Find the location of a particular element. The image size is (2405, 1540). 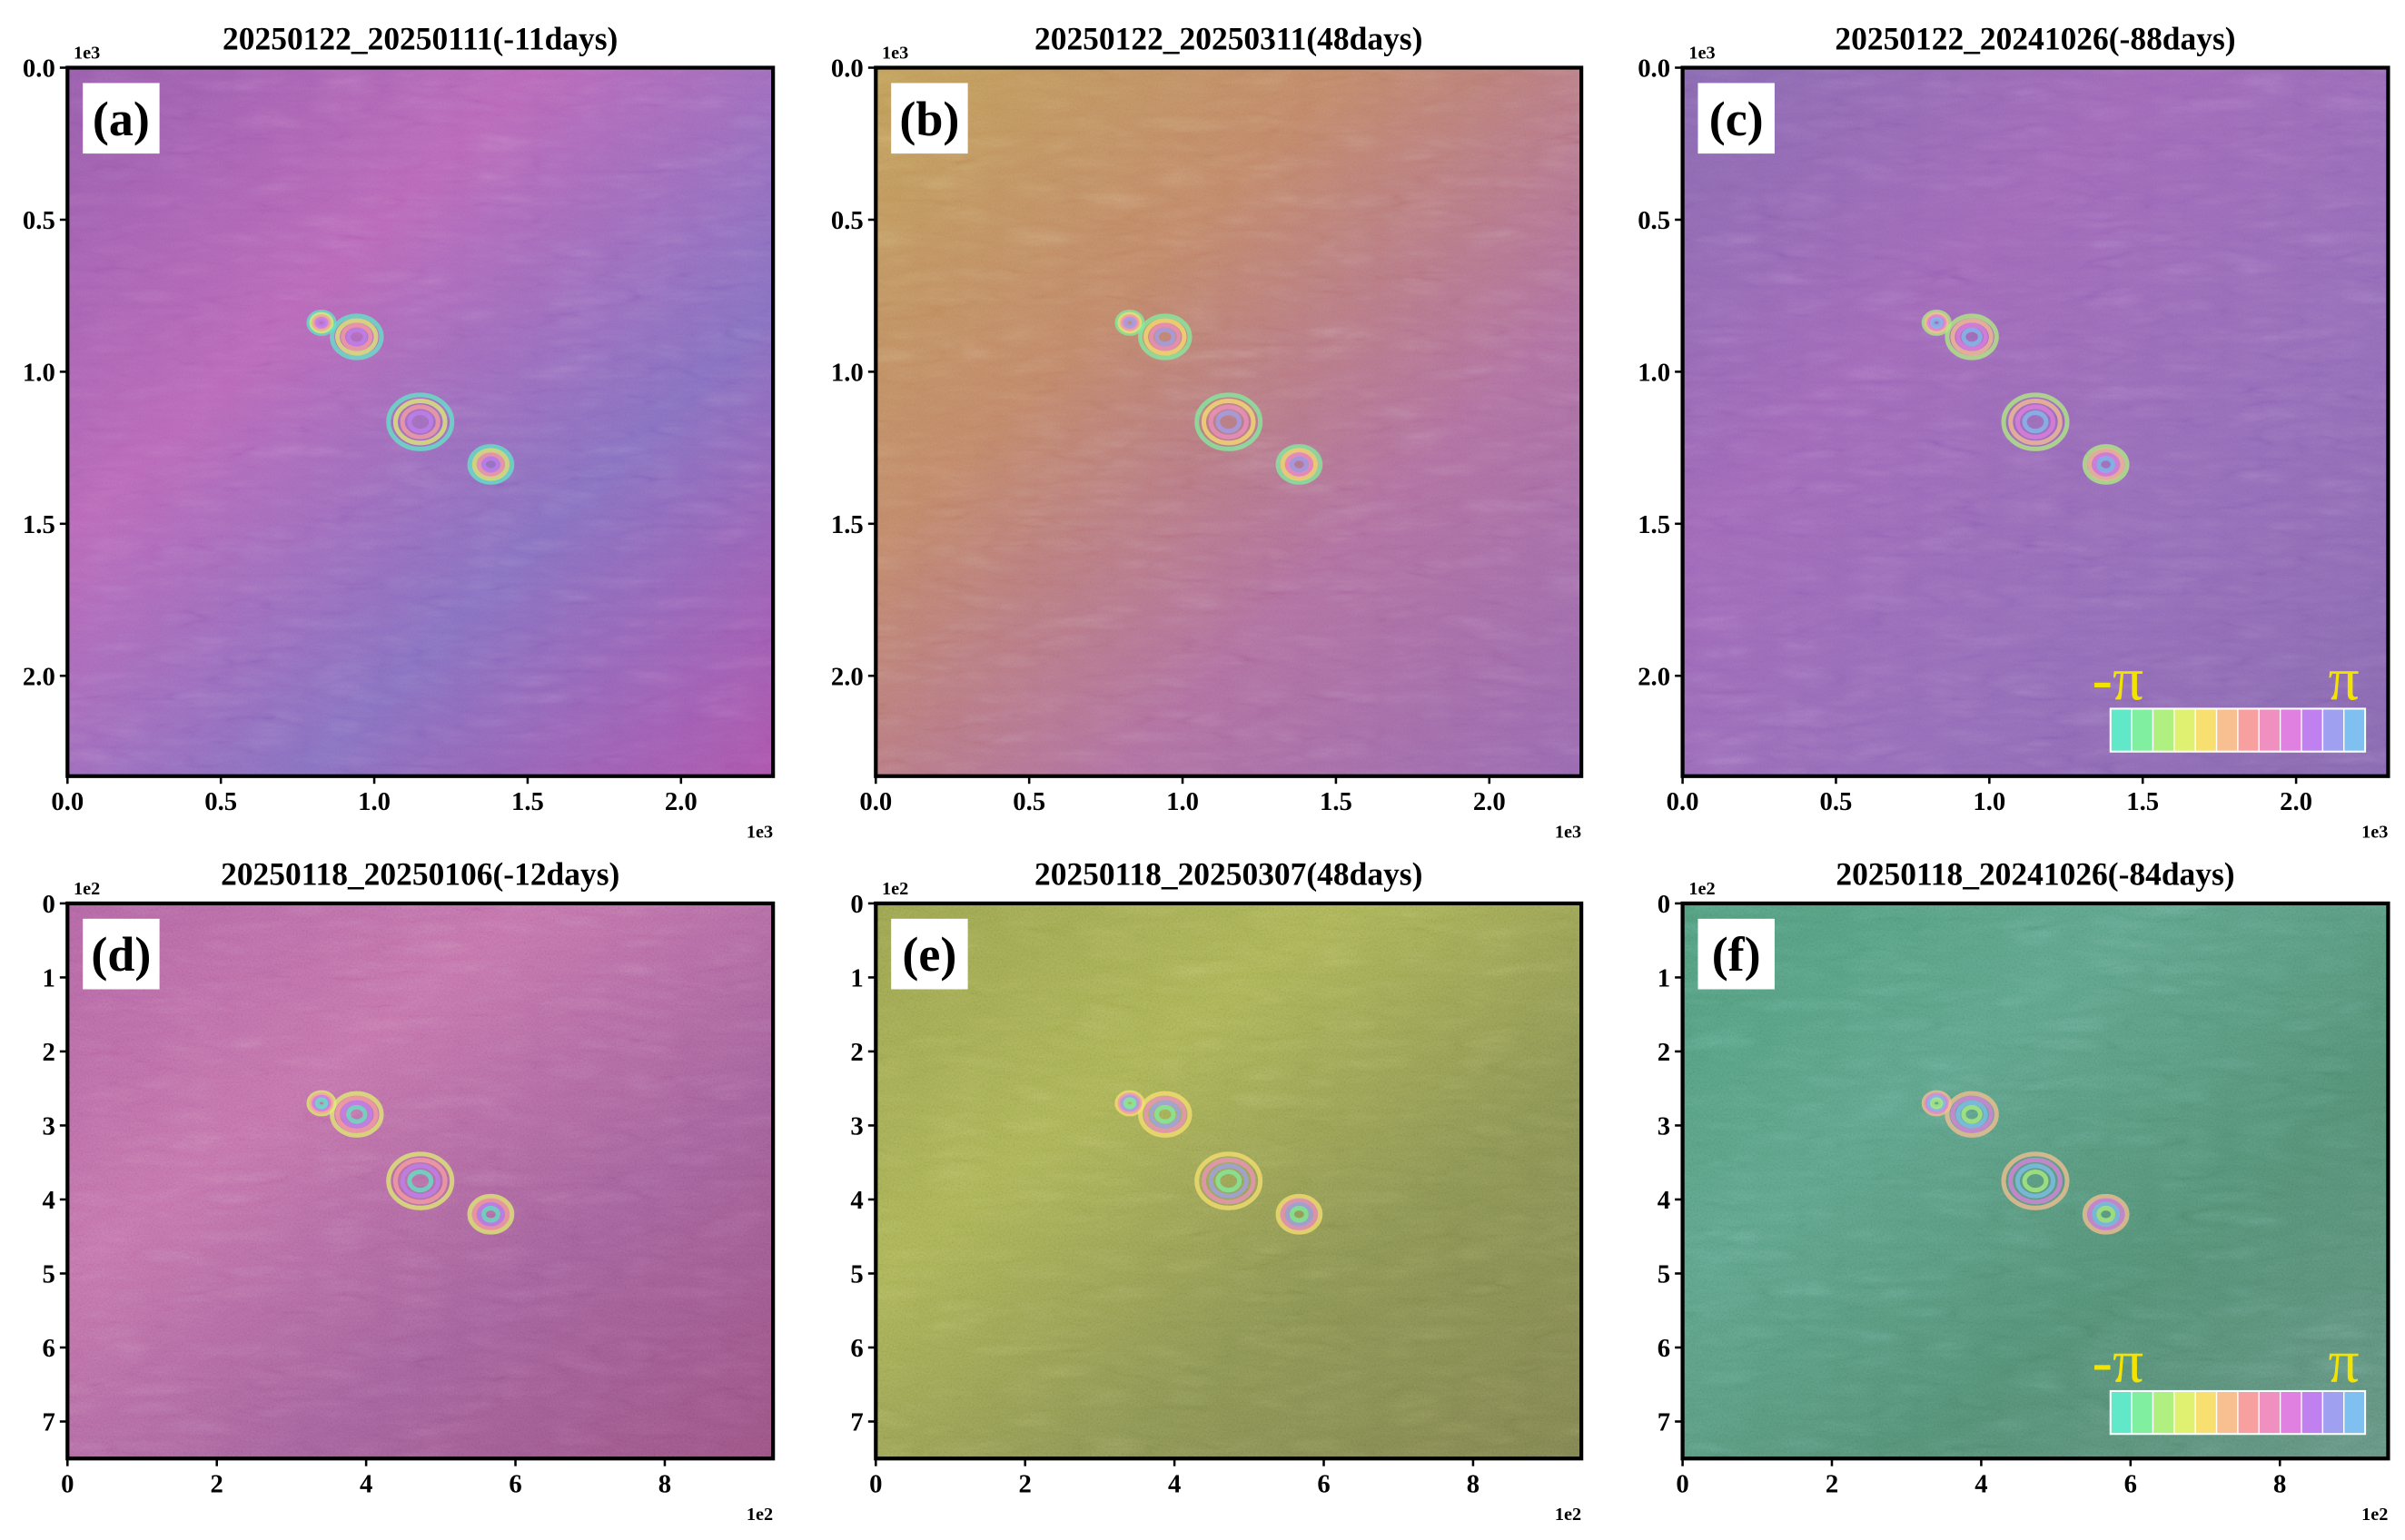

y-tick-label: 0.5 is located at coordinates (847, 220).